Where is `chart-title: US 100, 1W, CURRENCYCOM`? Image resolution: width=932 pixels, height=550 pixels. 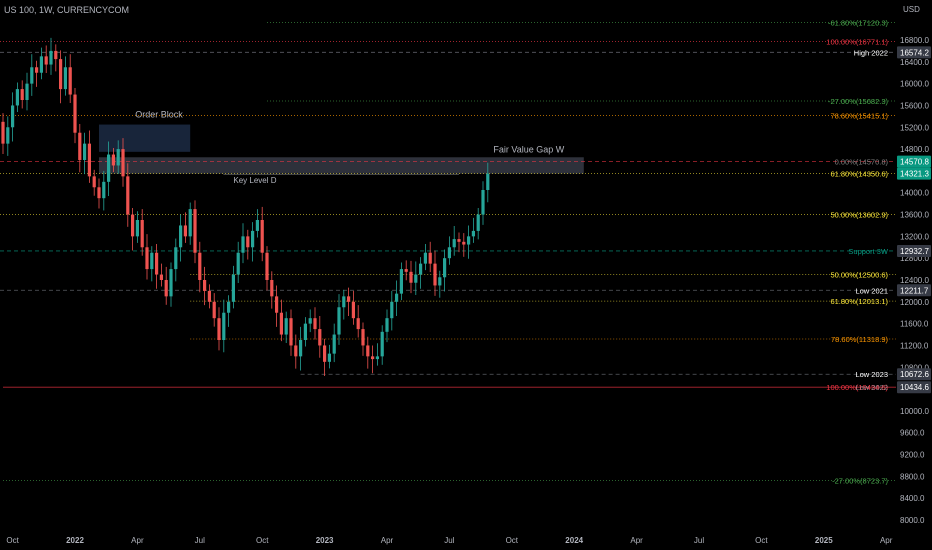 chart-title: US 100, 1W, CURRENCYCOM is located at coordinates (67, 10).